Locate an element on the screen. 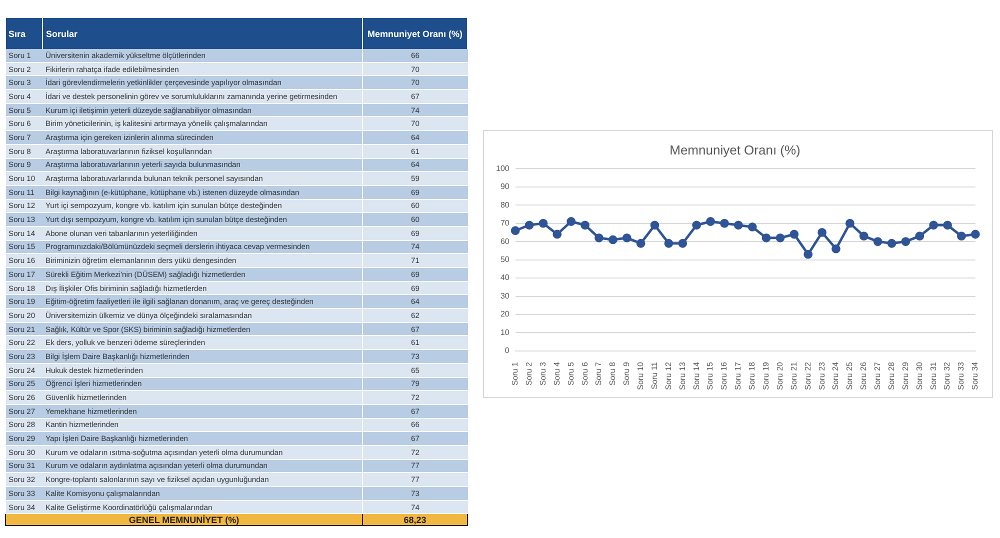  x-tick-label: Soru 12 is located at coordinates (668, 375).